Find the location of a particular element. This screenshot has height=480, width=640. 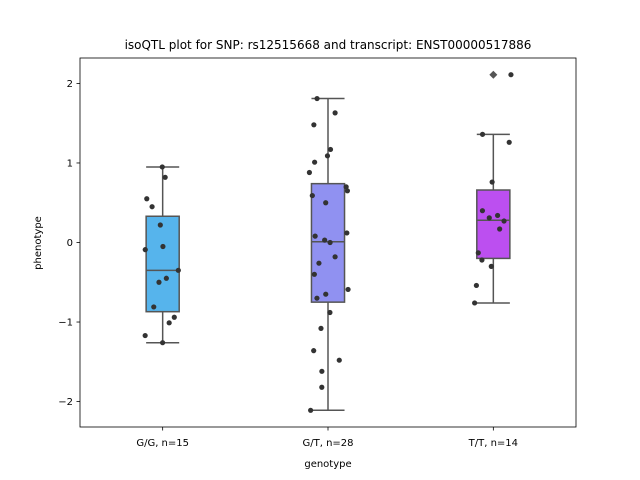

x-tick-label-gt: G/T, n=28 is located at coordinates (327, 443).